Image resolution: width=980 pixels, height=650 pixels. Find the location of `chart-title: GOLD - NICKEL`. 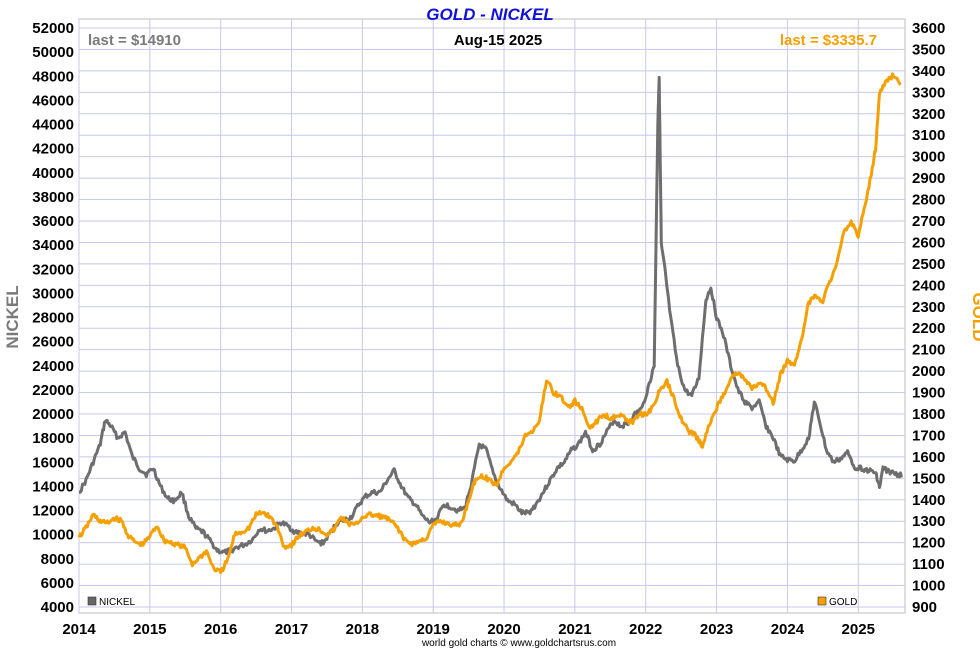

chart-title: GOLD - NICKEL is located at coordinates (490, 14).